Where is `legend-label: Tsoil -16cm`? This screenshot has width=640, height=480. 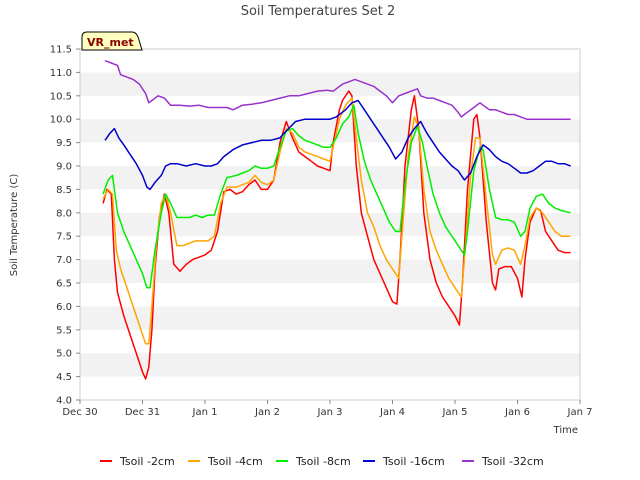
legend-label: Tsoil -16cm is located at coordinates (413, 461).